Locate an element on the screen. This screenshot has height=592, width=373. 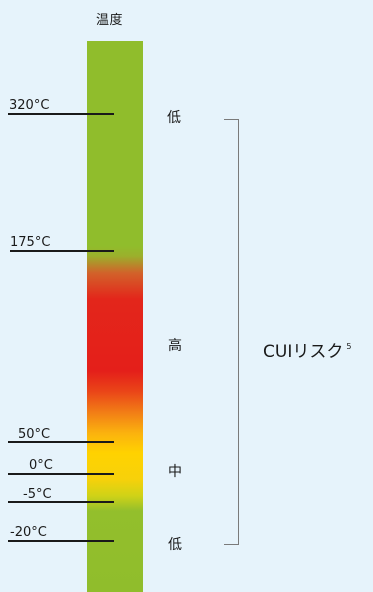
risk-range-bracket is located at coordinates (231, 332).